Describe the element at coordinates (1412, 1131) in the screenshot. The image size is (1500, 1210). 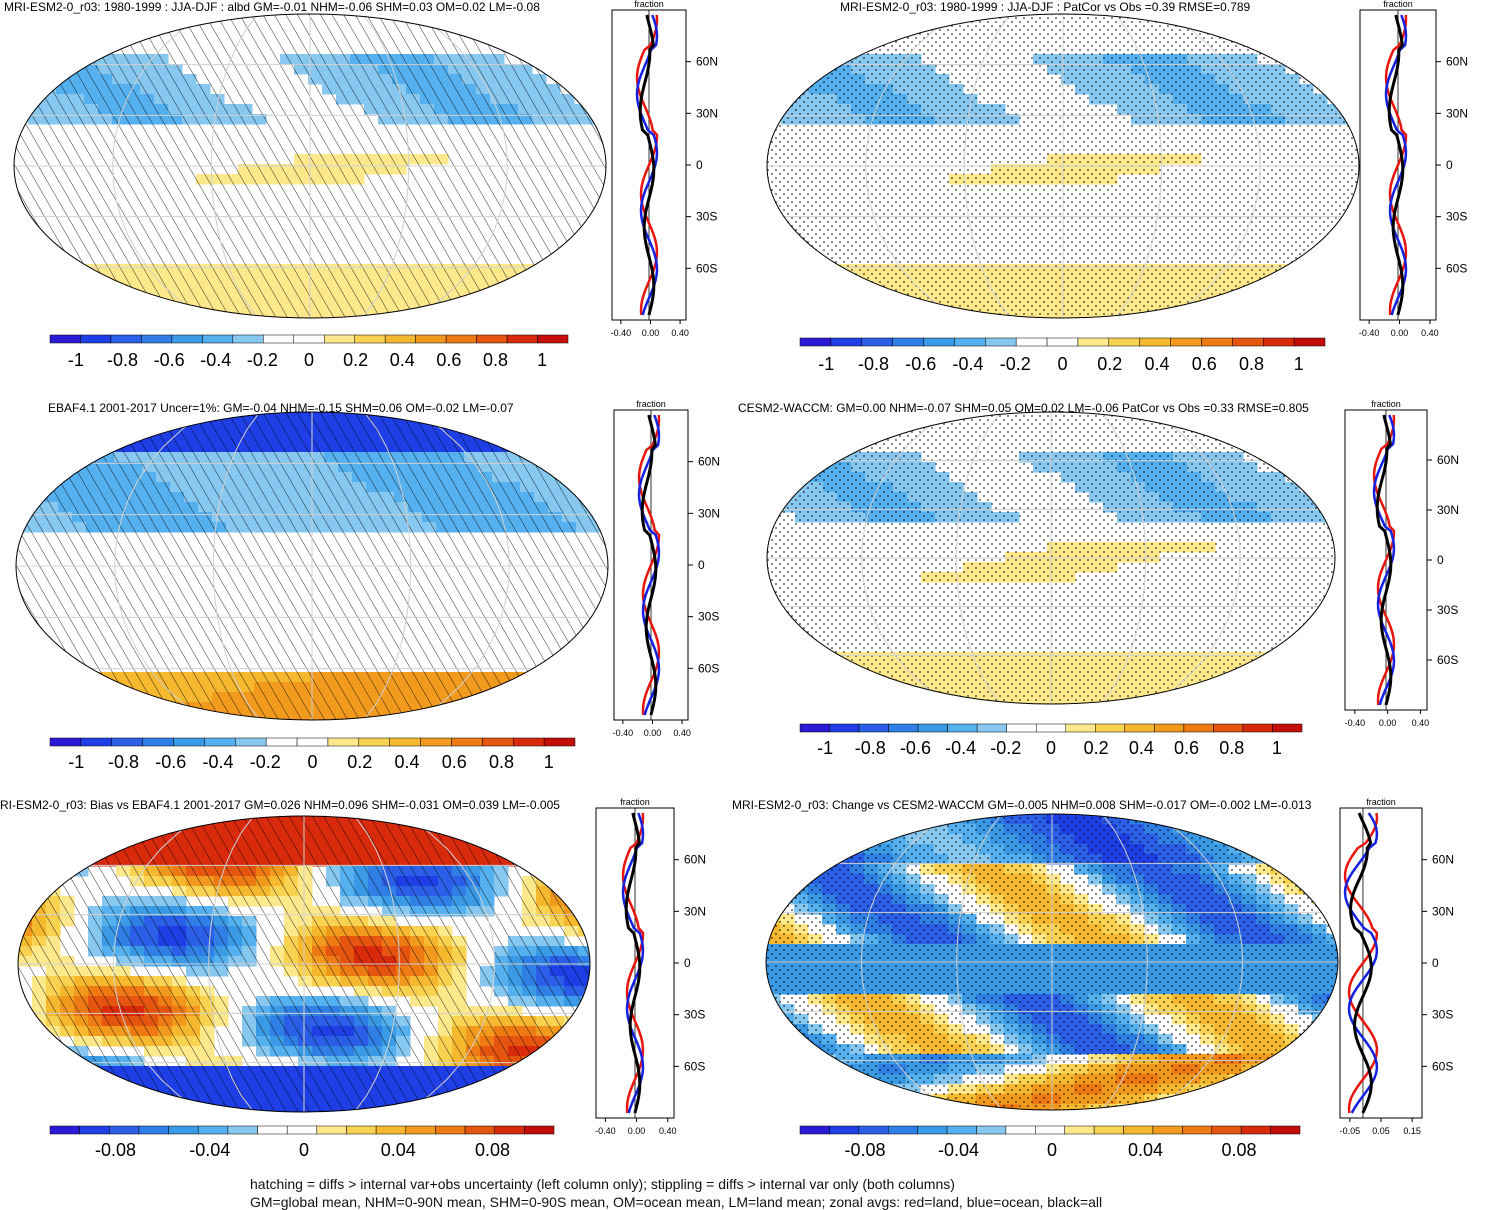
I see `zonal-tick-label: 0.15` at that location.